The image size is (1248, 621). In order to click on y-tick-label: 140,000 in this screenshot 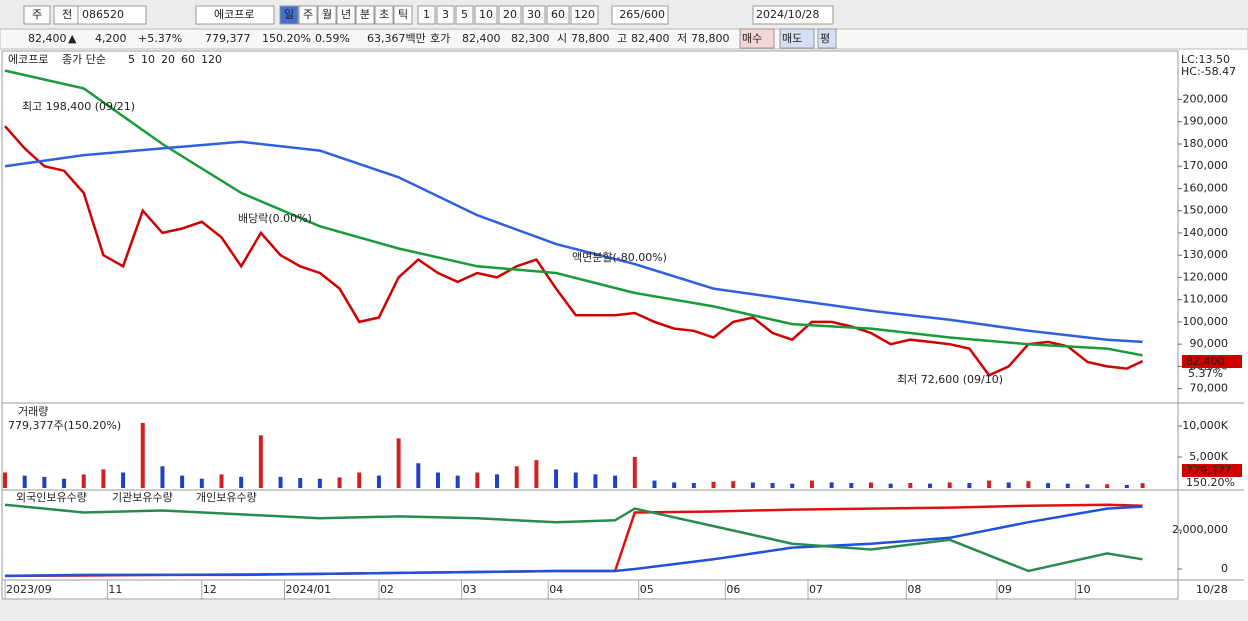, I will do `click(1206, 232)`.